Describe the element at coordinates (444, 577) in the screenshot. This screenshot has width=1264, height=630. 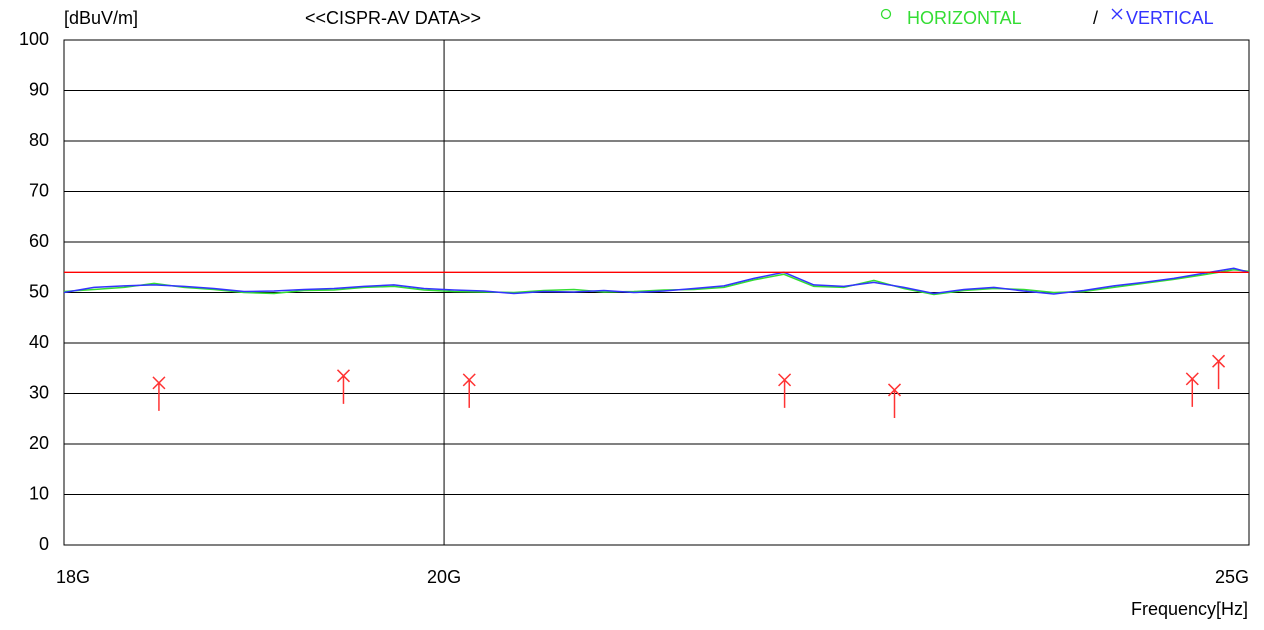
I see `x-tick-label: 20G` at that location.